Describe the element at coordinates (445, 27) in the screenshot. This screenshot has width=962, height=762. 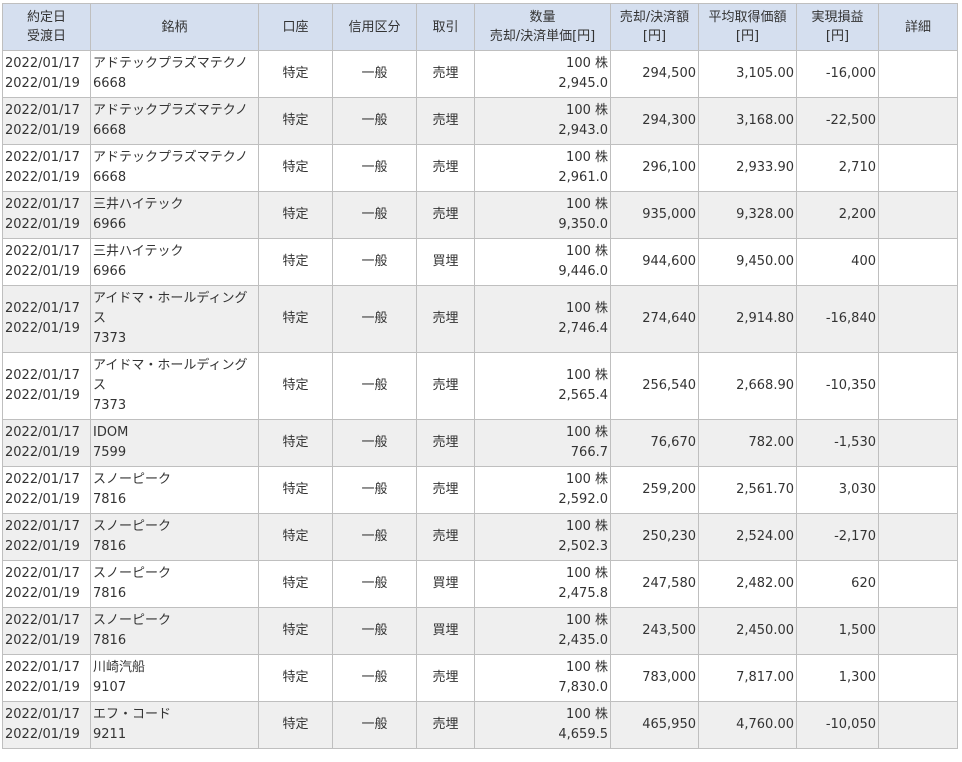
I see `header-trade: 取引` at that location.